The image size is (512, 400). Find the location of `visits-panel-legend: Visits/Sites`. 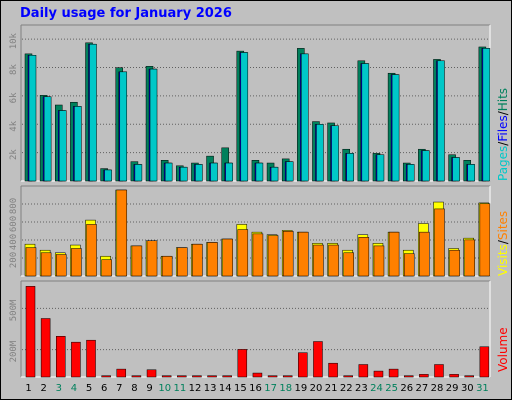

visits-panel-legend: Visits/Sites is located at coordinates (503, 243).